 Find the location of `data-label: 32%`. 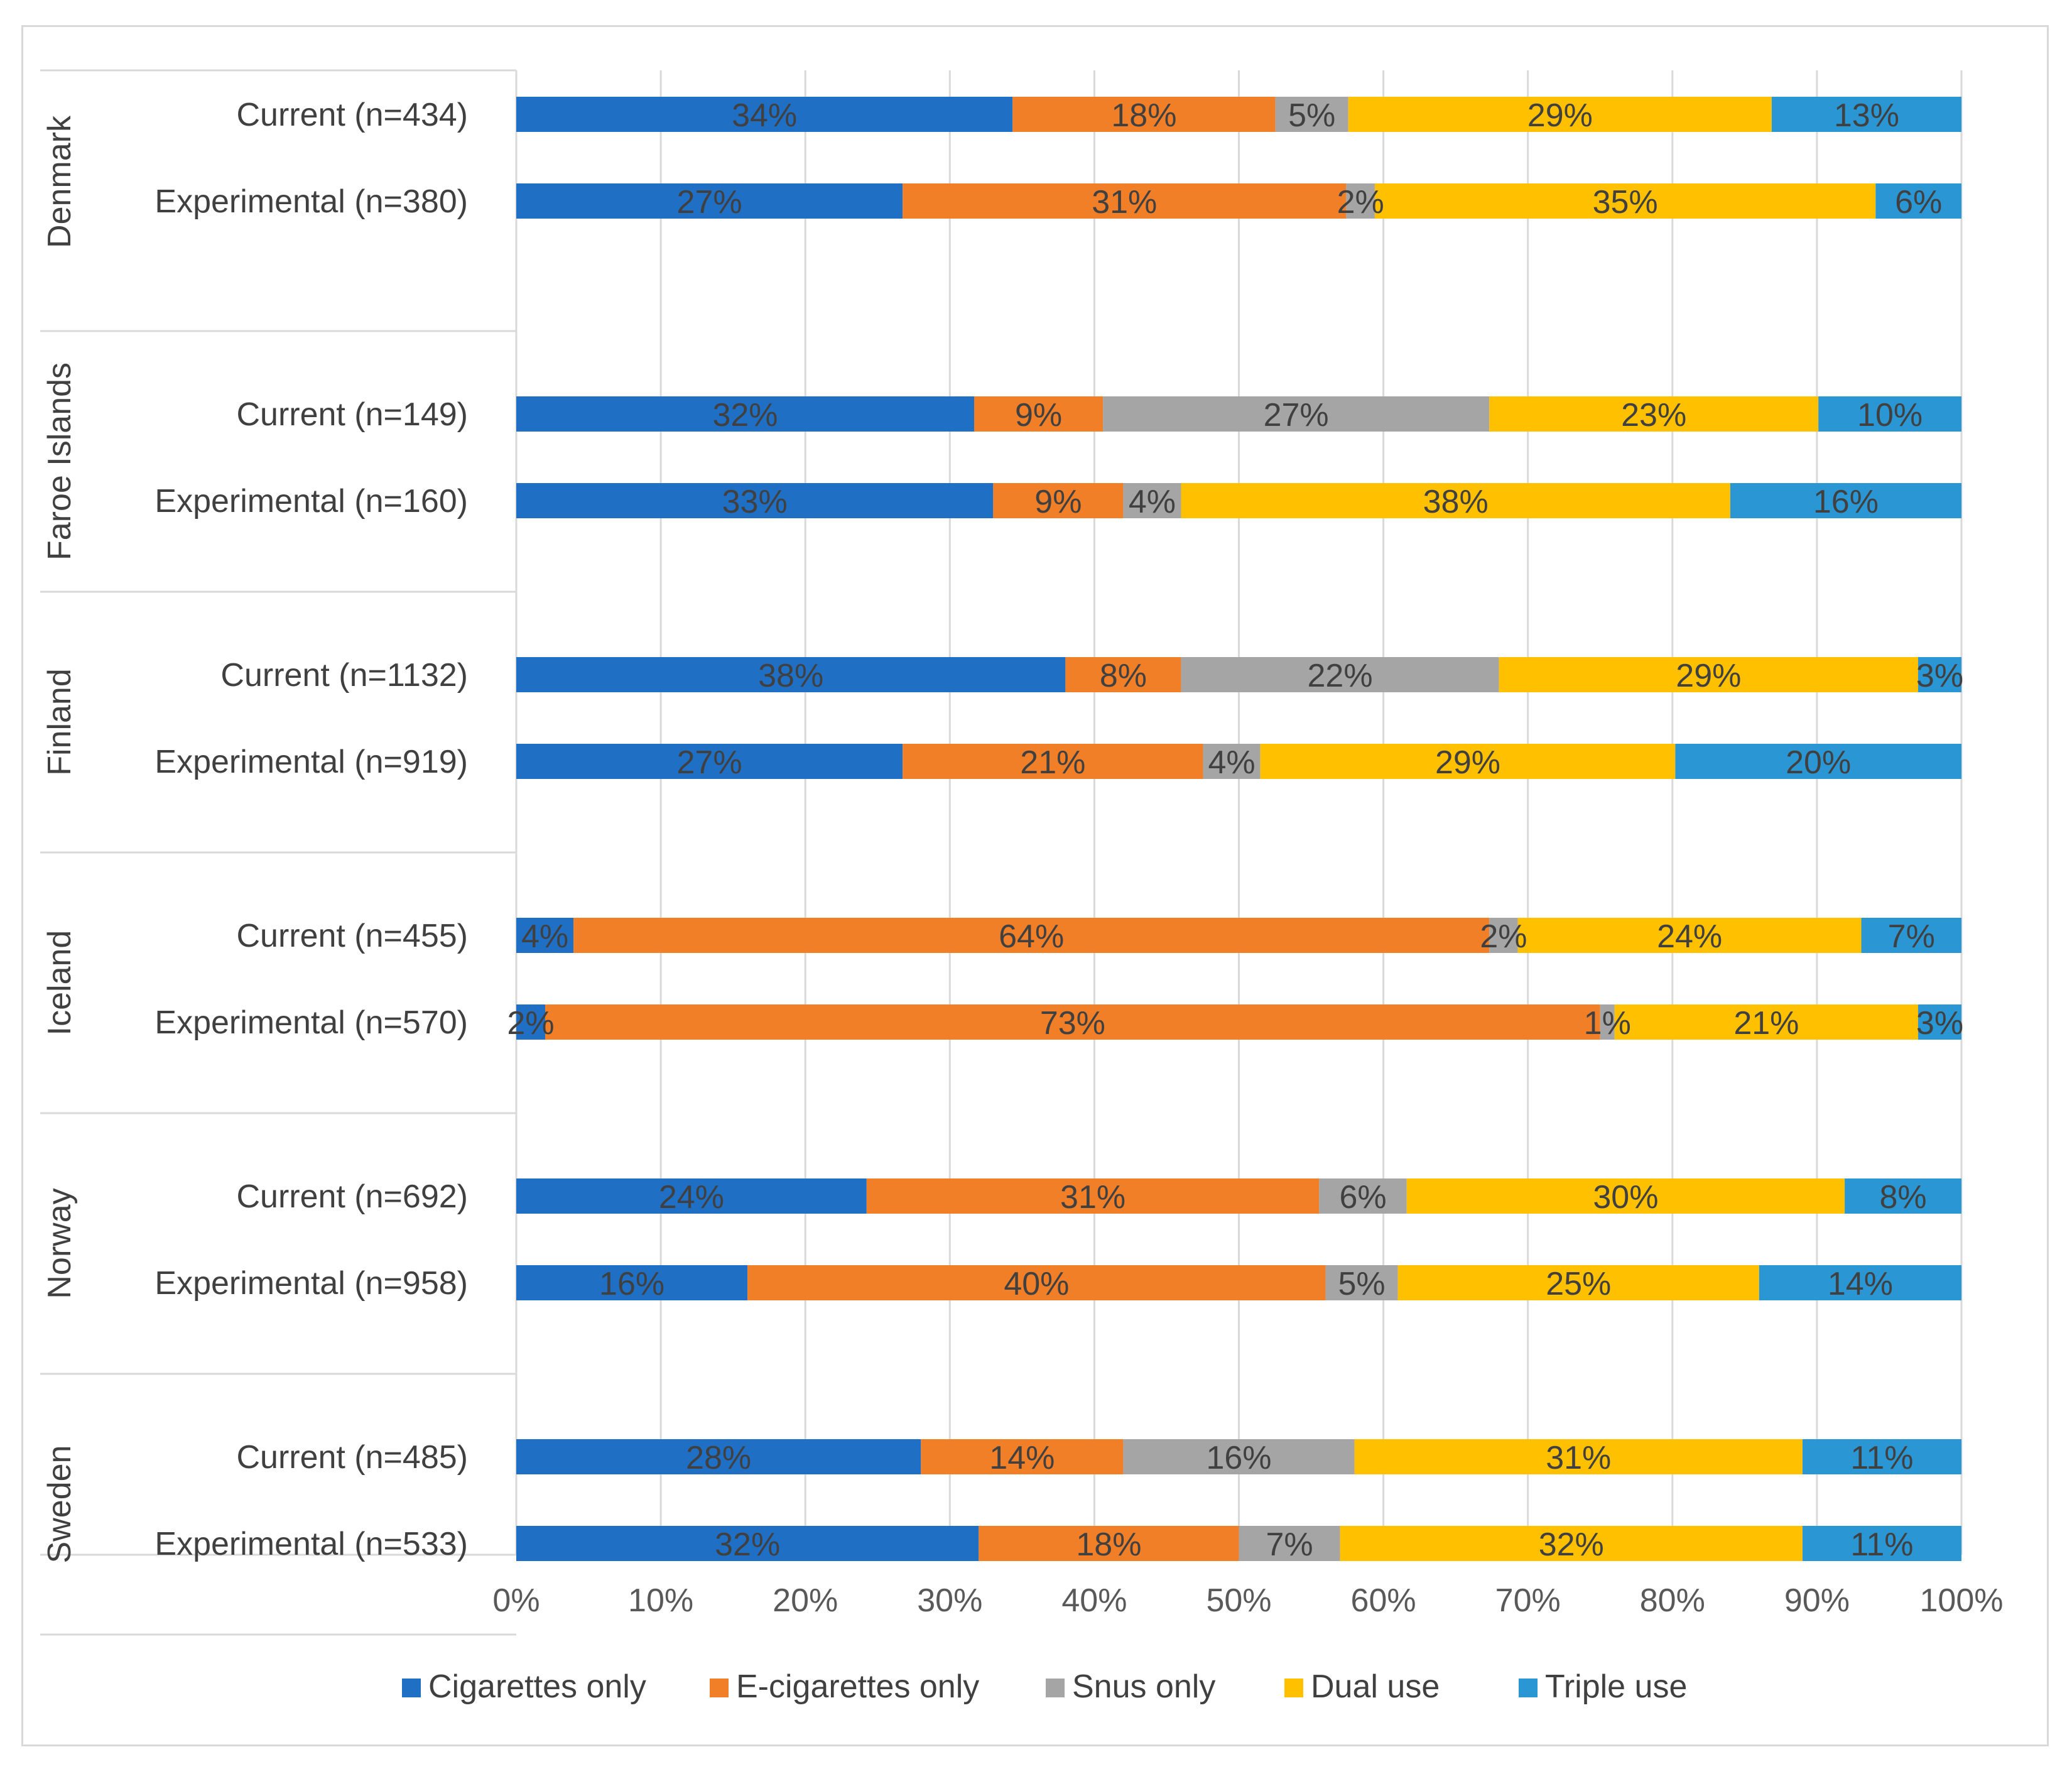

data-label: 32% is located at coordinates (747, 1544).